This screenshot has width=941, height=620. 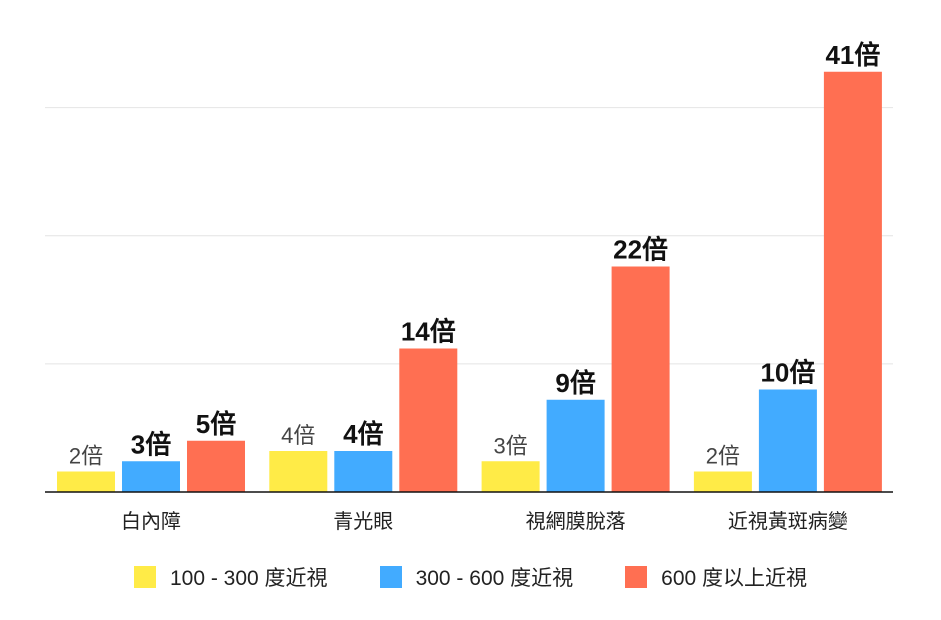 What do you see at coordinates (788, 521) in the screenshot?
I see `x-tick-label: 近視黃斑病變` at bounding box center [788, 521].